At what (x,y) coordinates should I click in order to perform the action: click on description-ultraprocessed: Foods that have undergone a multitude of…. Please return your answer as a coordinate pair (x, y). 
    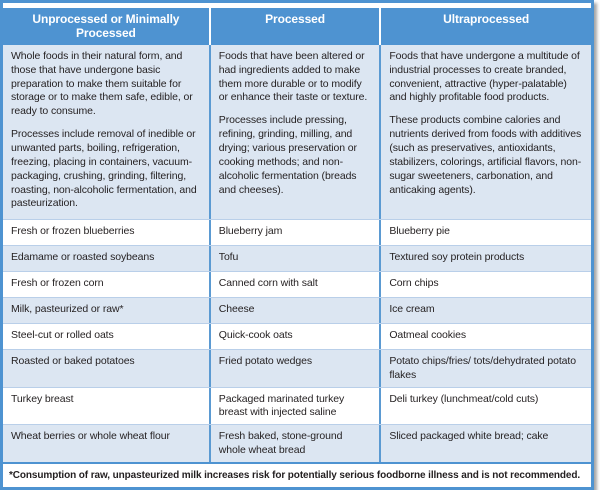
    Looking at the image, I should click on (485, 131).